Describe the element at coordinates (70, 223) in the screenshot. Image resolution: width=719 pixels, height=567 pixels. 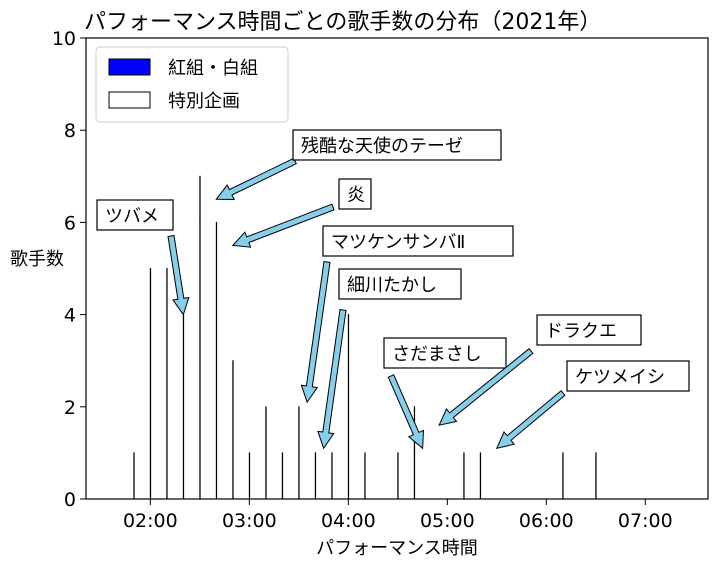
I see `y-tick-label: 6` at that location.